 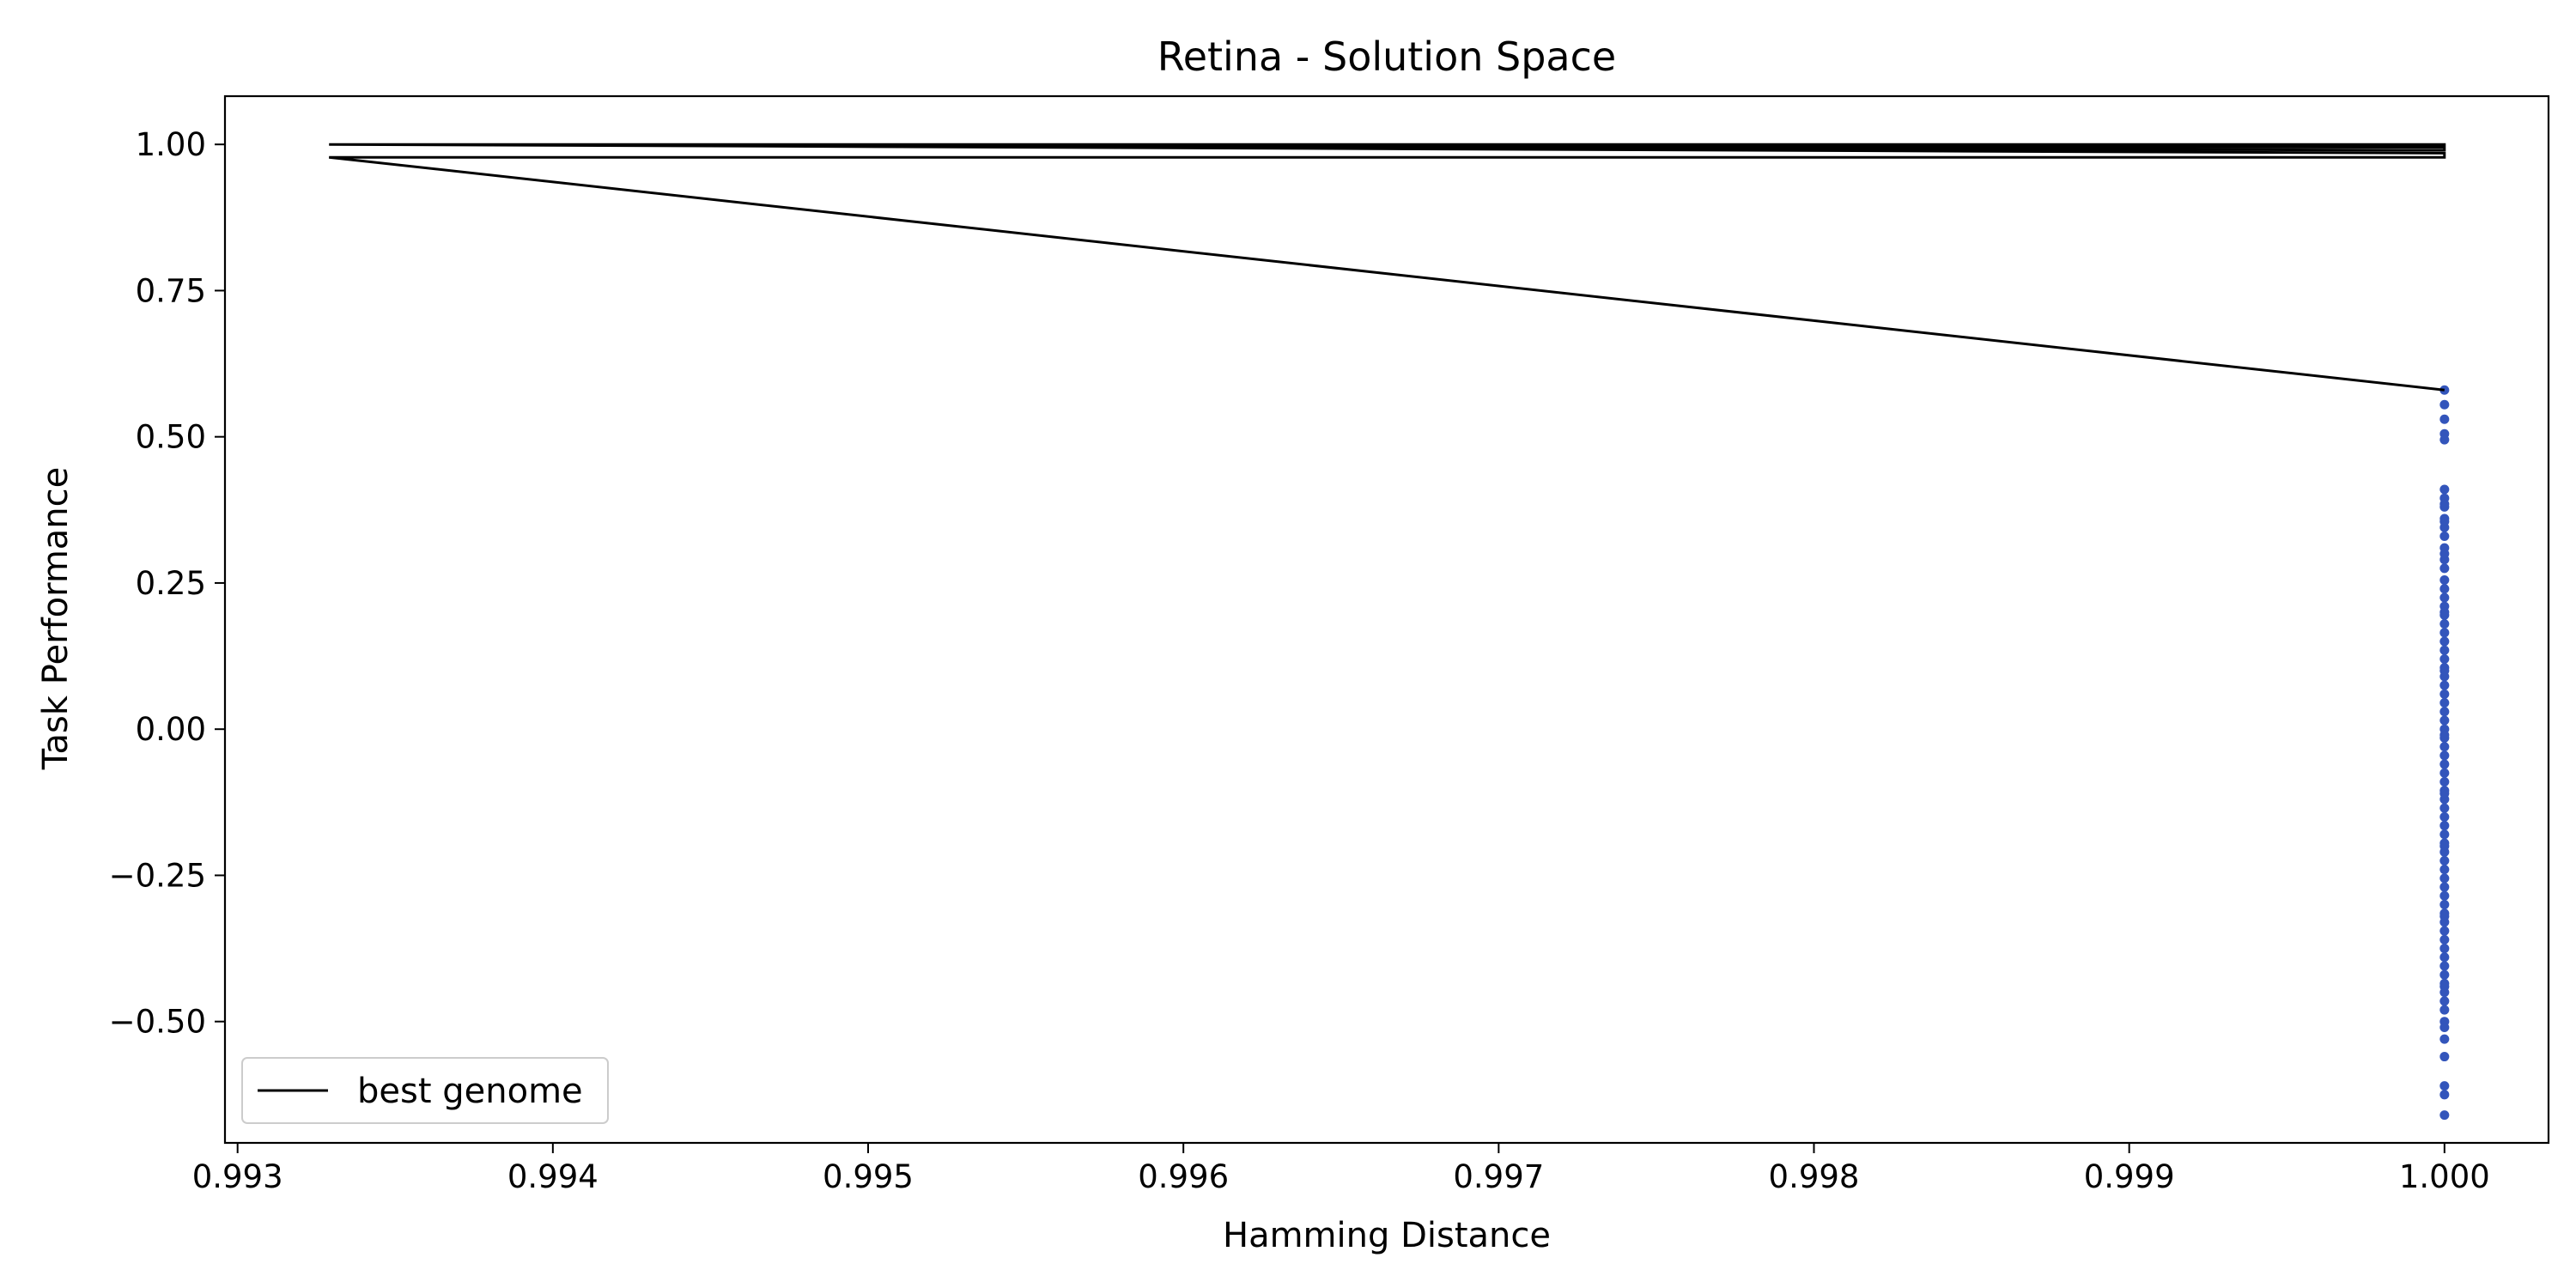 I want to click on y-tick-label: 0.25, so click(x=171, y=583).